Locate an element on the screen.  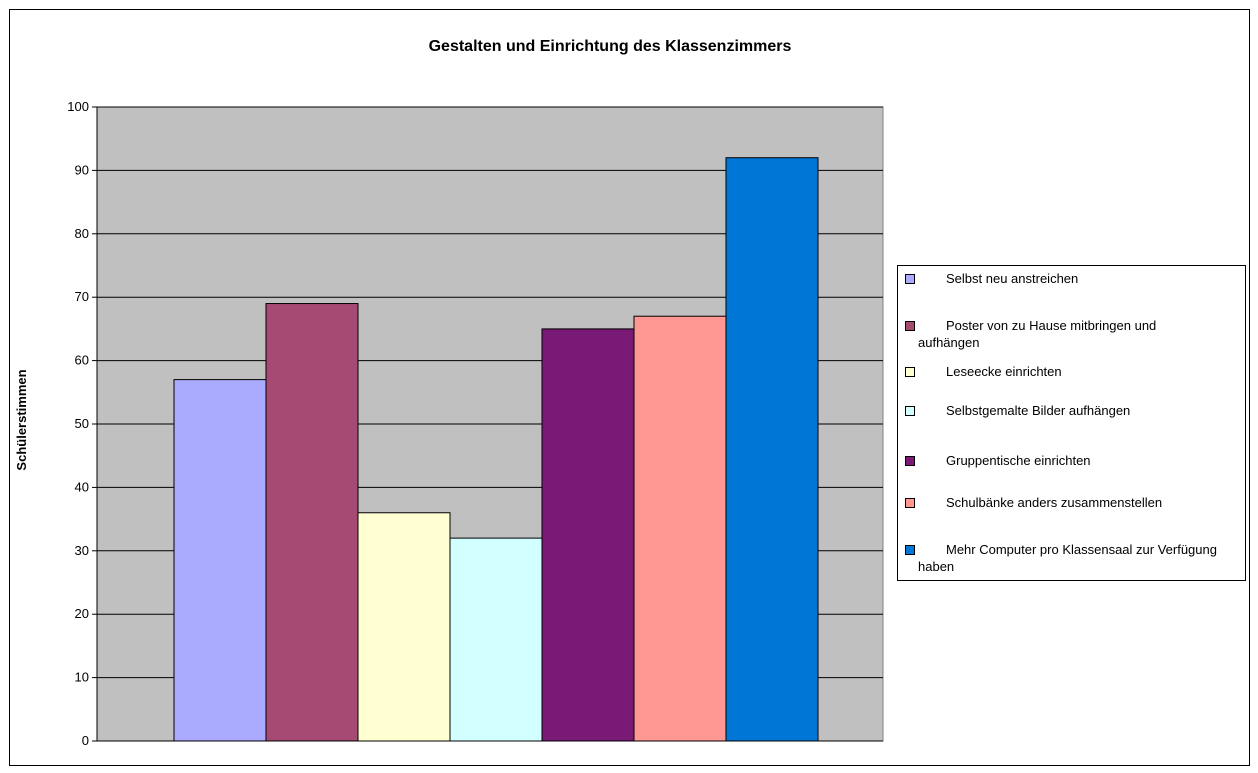
y-tick-label: 20 is located at coordinates (82, 613).